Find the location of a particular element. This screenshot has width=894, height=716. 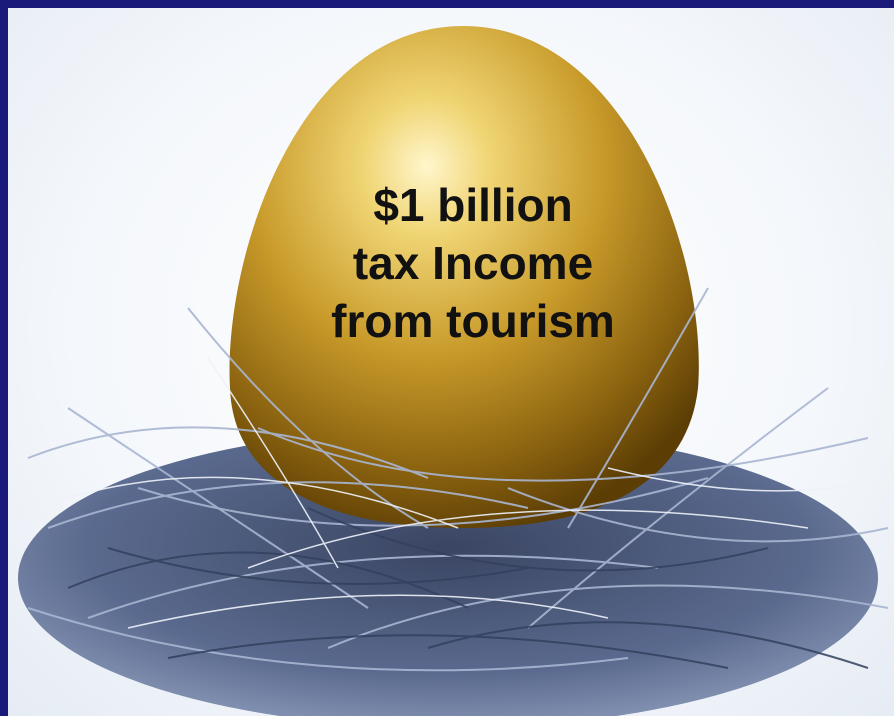

caption-line-1: $1 billion is located at coordinates (473, 205).